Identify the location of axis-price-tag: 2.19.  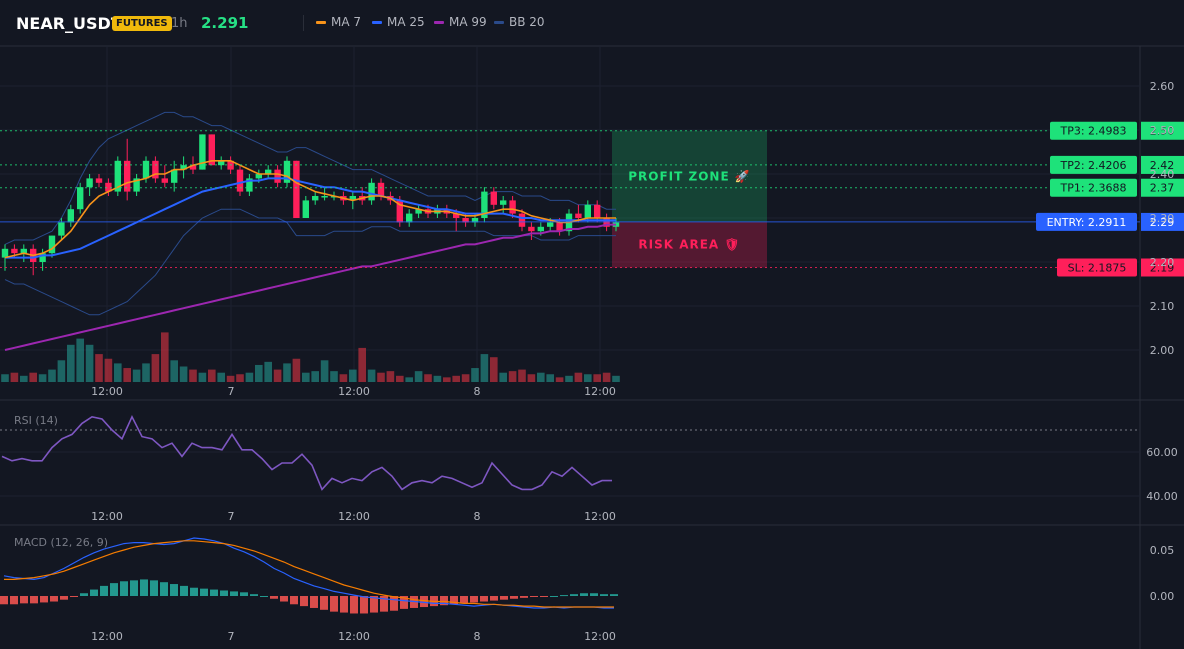
(1162, 268).